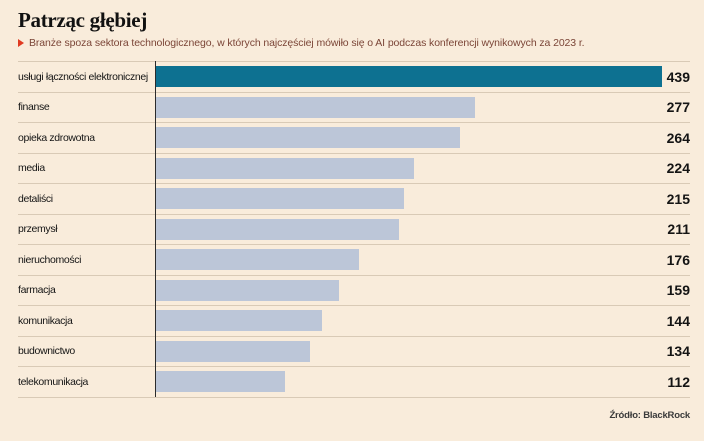  I want to click on chart-row: budownictwo 134, so click(354, 351).